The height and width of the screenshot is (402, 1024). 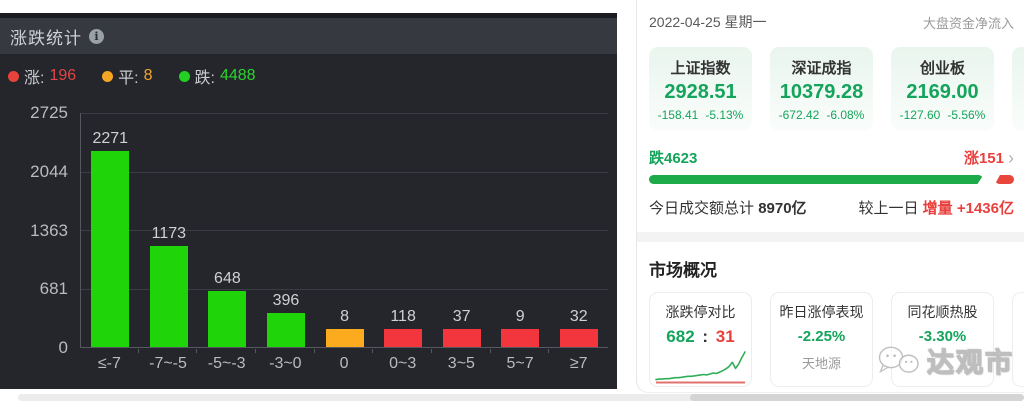 I want to click on index-card-shenzhen: 深证成指 10379.28 -672.42 -6.08%, so click(x=821, y=89).